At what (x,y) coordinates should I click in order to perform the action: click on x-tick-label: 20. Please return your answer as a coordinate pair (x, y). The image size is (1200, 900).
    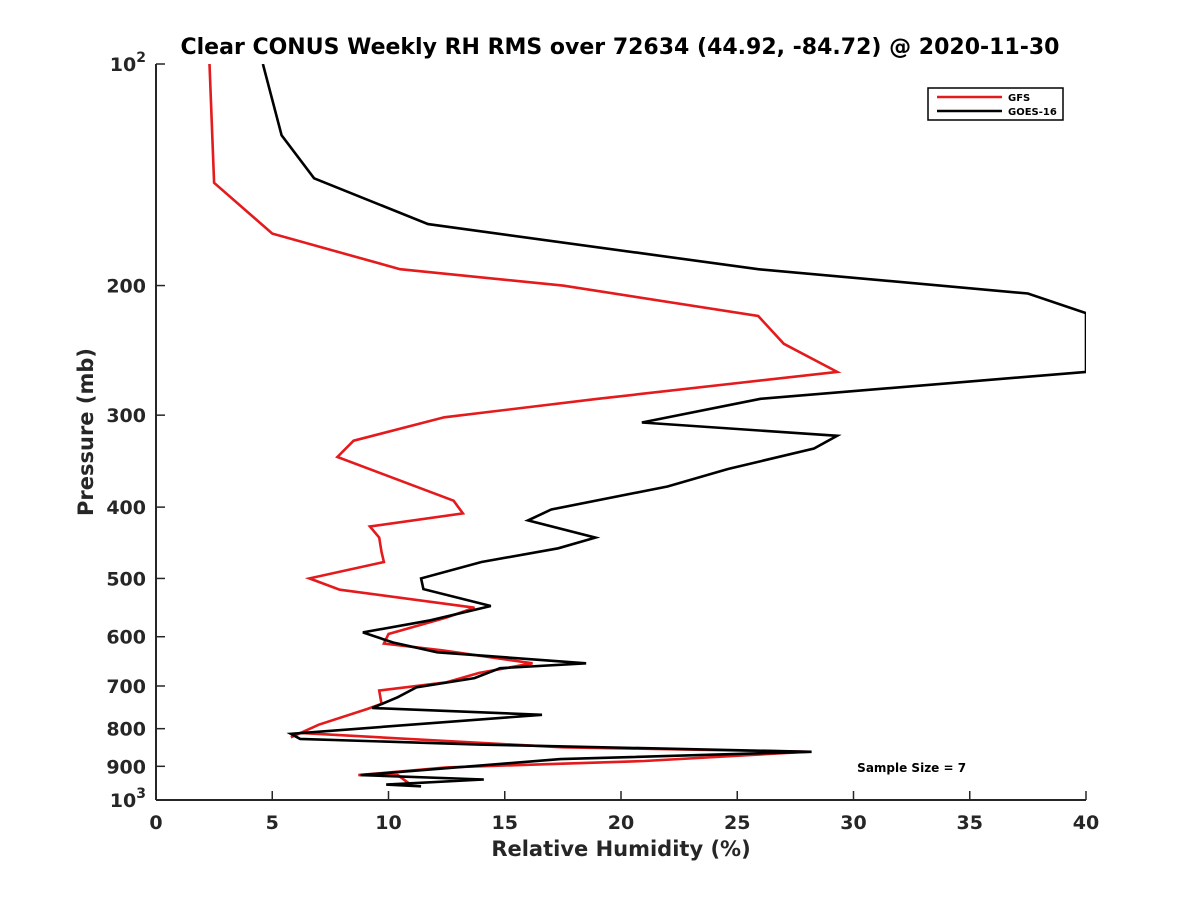
    Looking at the image, I should click on (621, 823).